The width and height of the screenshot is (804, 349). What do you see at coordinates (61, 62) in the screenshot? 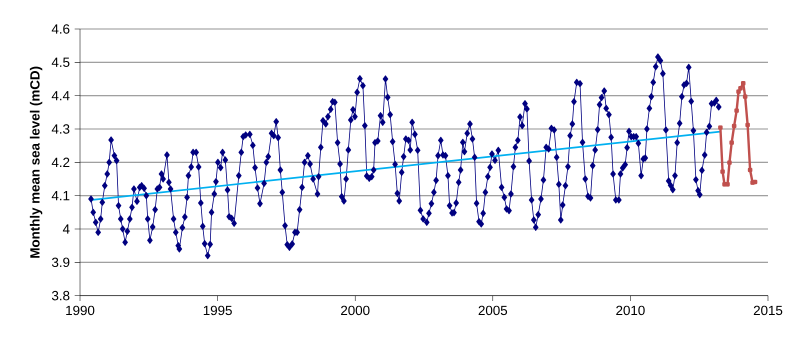
I see `y-tick-label: 4.5` at bounding box center [61, 62].